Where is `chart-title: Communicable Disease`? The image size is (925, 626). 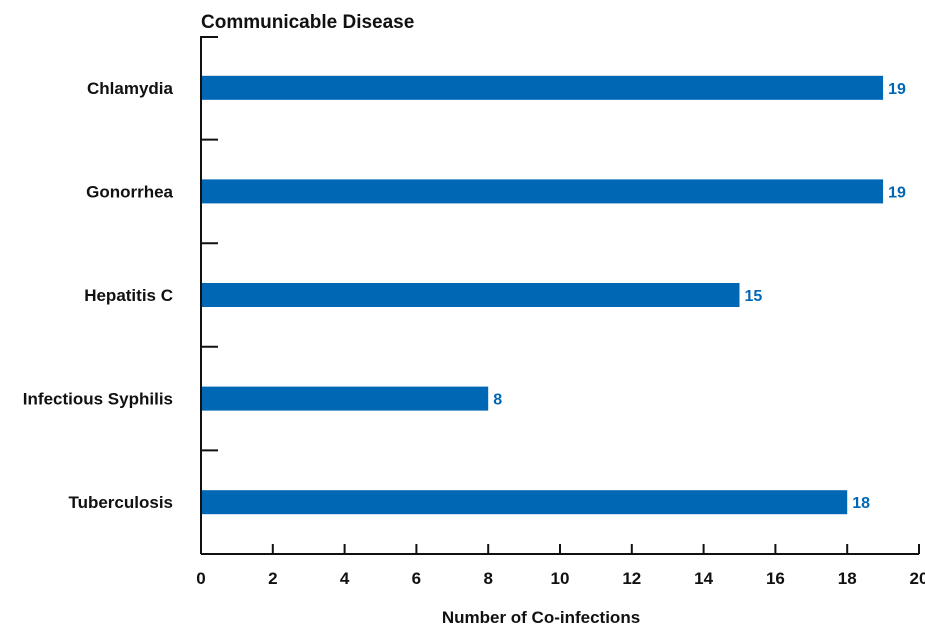
chart-title: Communicable Disease is located at coordinates (307, 22).